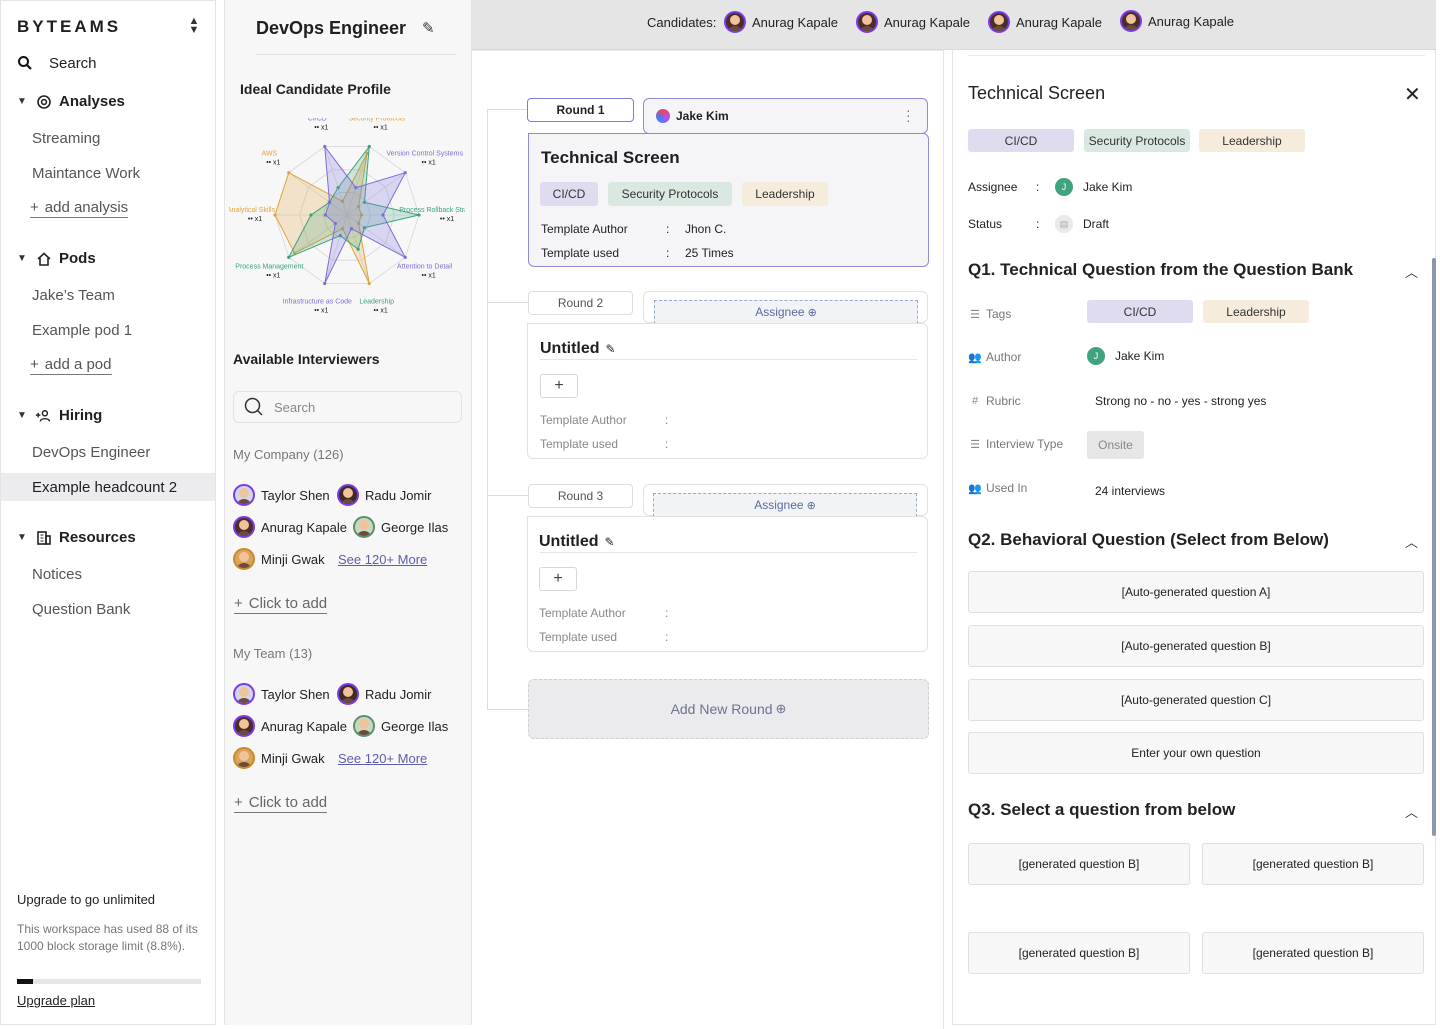 The width and height of the screenshot is (1440, 1029). What do you see at coordinates (721, 709) in the screenshot?
I see `add-new-round-label: Add New Round` at bounding box center [721, 709].